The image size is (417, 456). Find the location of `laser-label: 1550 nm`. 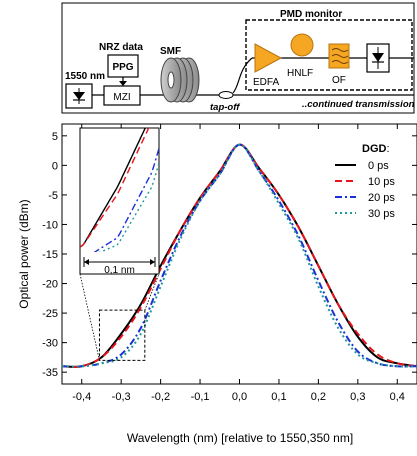

laser-label: 1550 nm is located at coordinates (85, 76).